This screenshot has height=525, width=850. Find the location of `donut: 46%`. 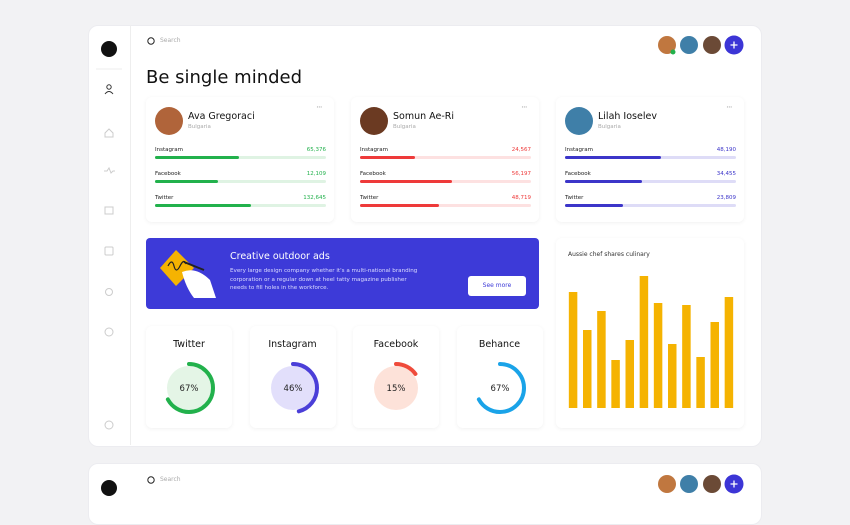

donut: 46% is located at coordinates (292, 388).